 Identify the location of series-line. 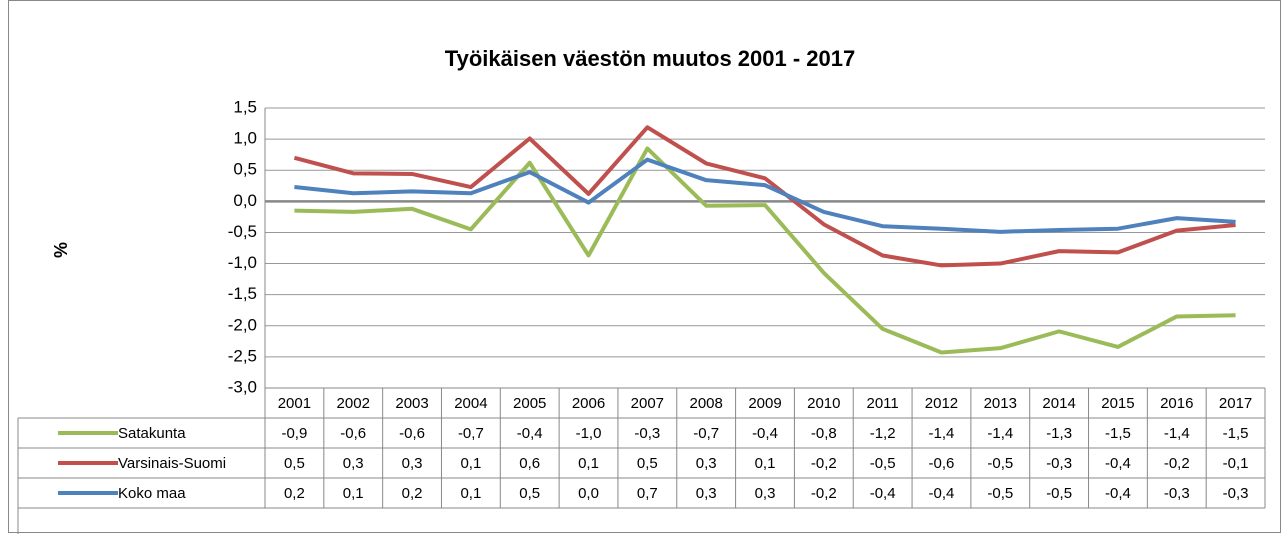
(765, 195).